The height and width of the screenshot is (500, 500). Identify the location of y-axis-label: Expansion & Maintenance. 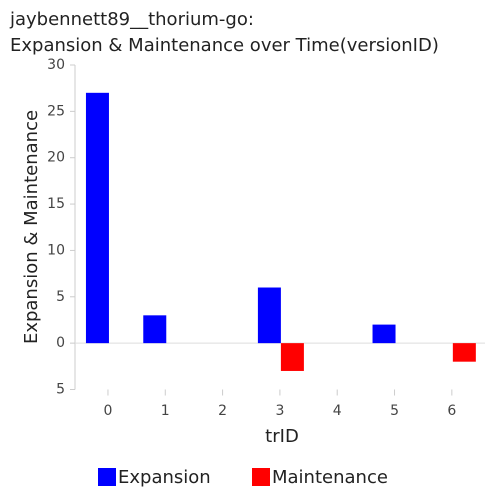
(31, 227).